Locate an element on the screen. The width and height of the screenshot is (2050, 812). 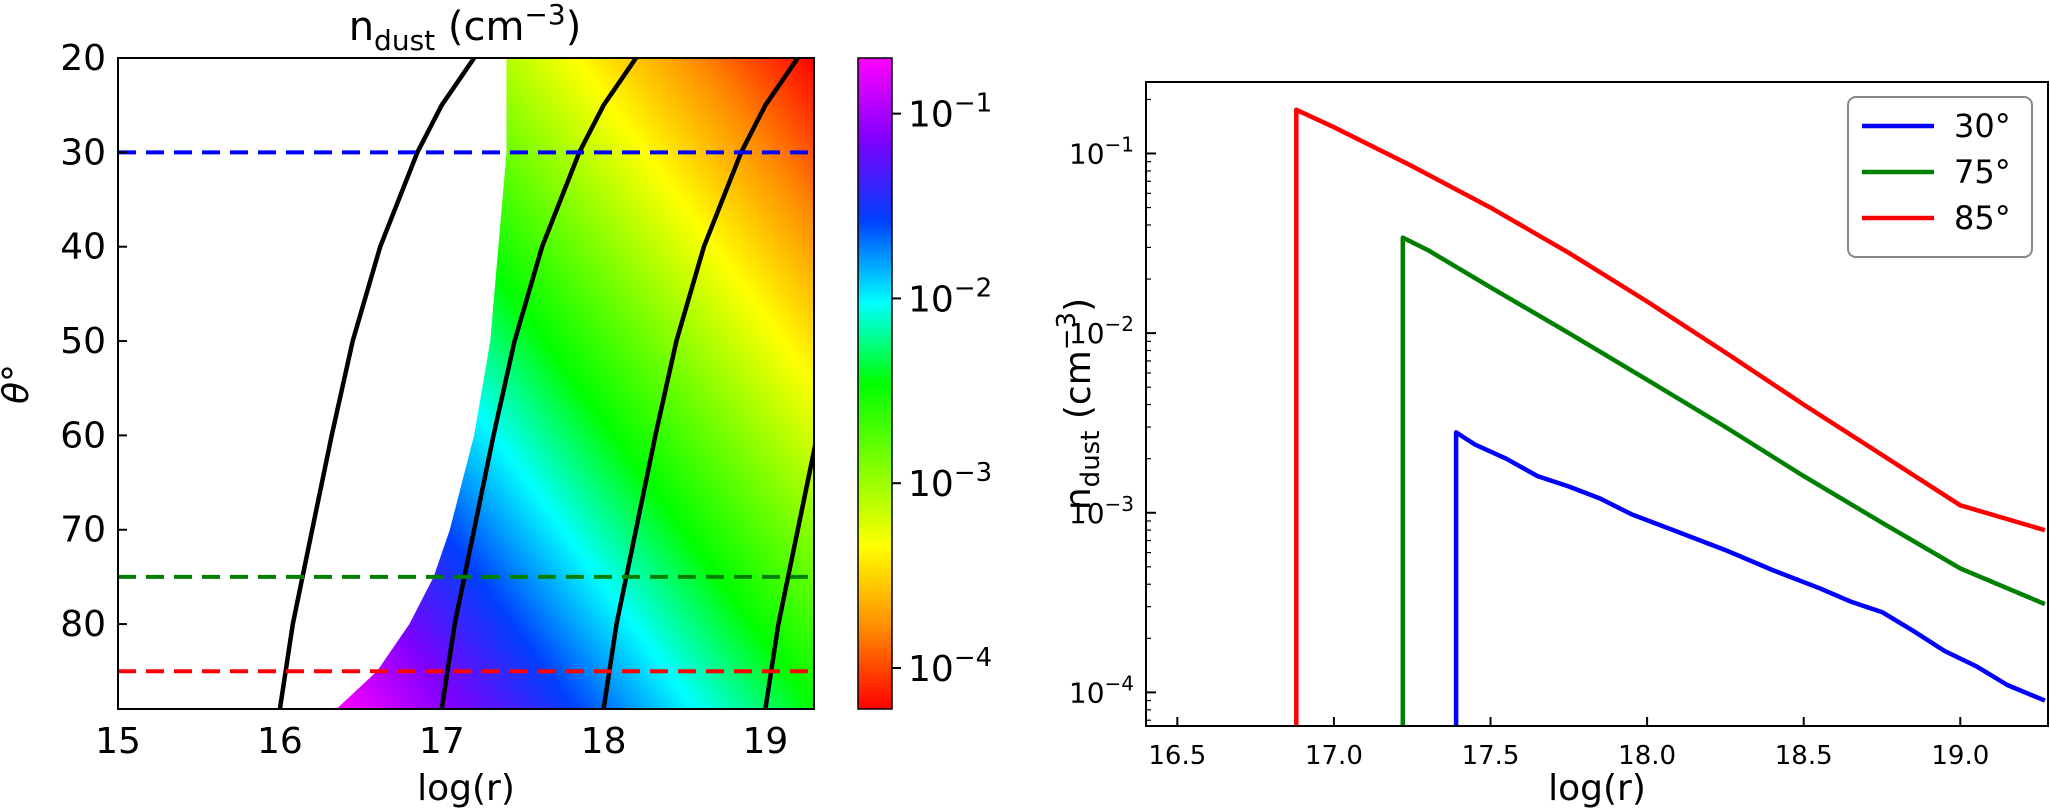
x-tick-label: 16.5 is located at coordinates (1177, 756).